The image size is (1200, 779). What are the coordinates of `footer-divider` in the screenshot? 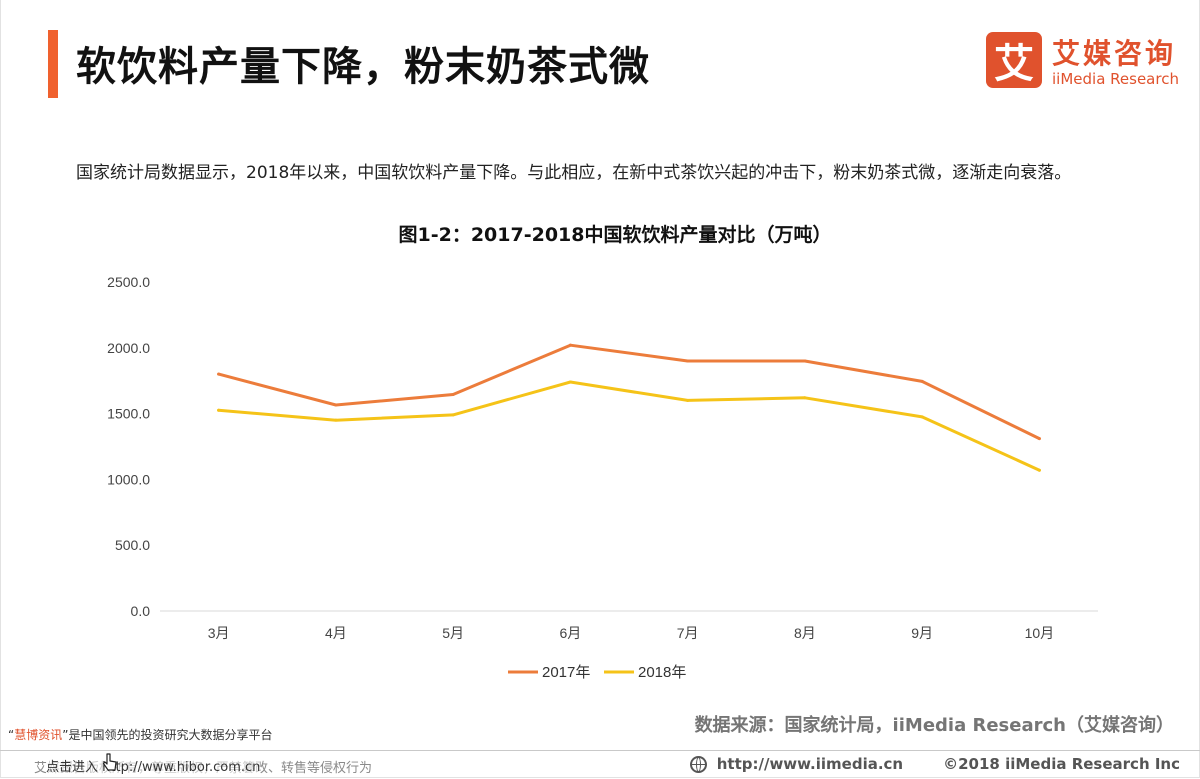 It's located at (600, 750).